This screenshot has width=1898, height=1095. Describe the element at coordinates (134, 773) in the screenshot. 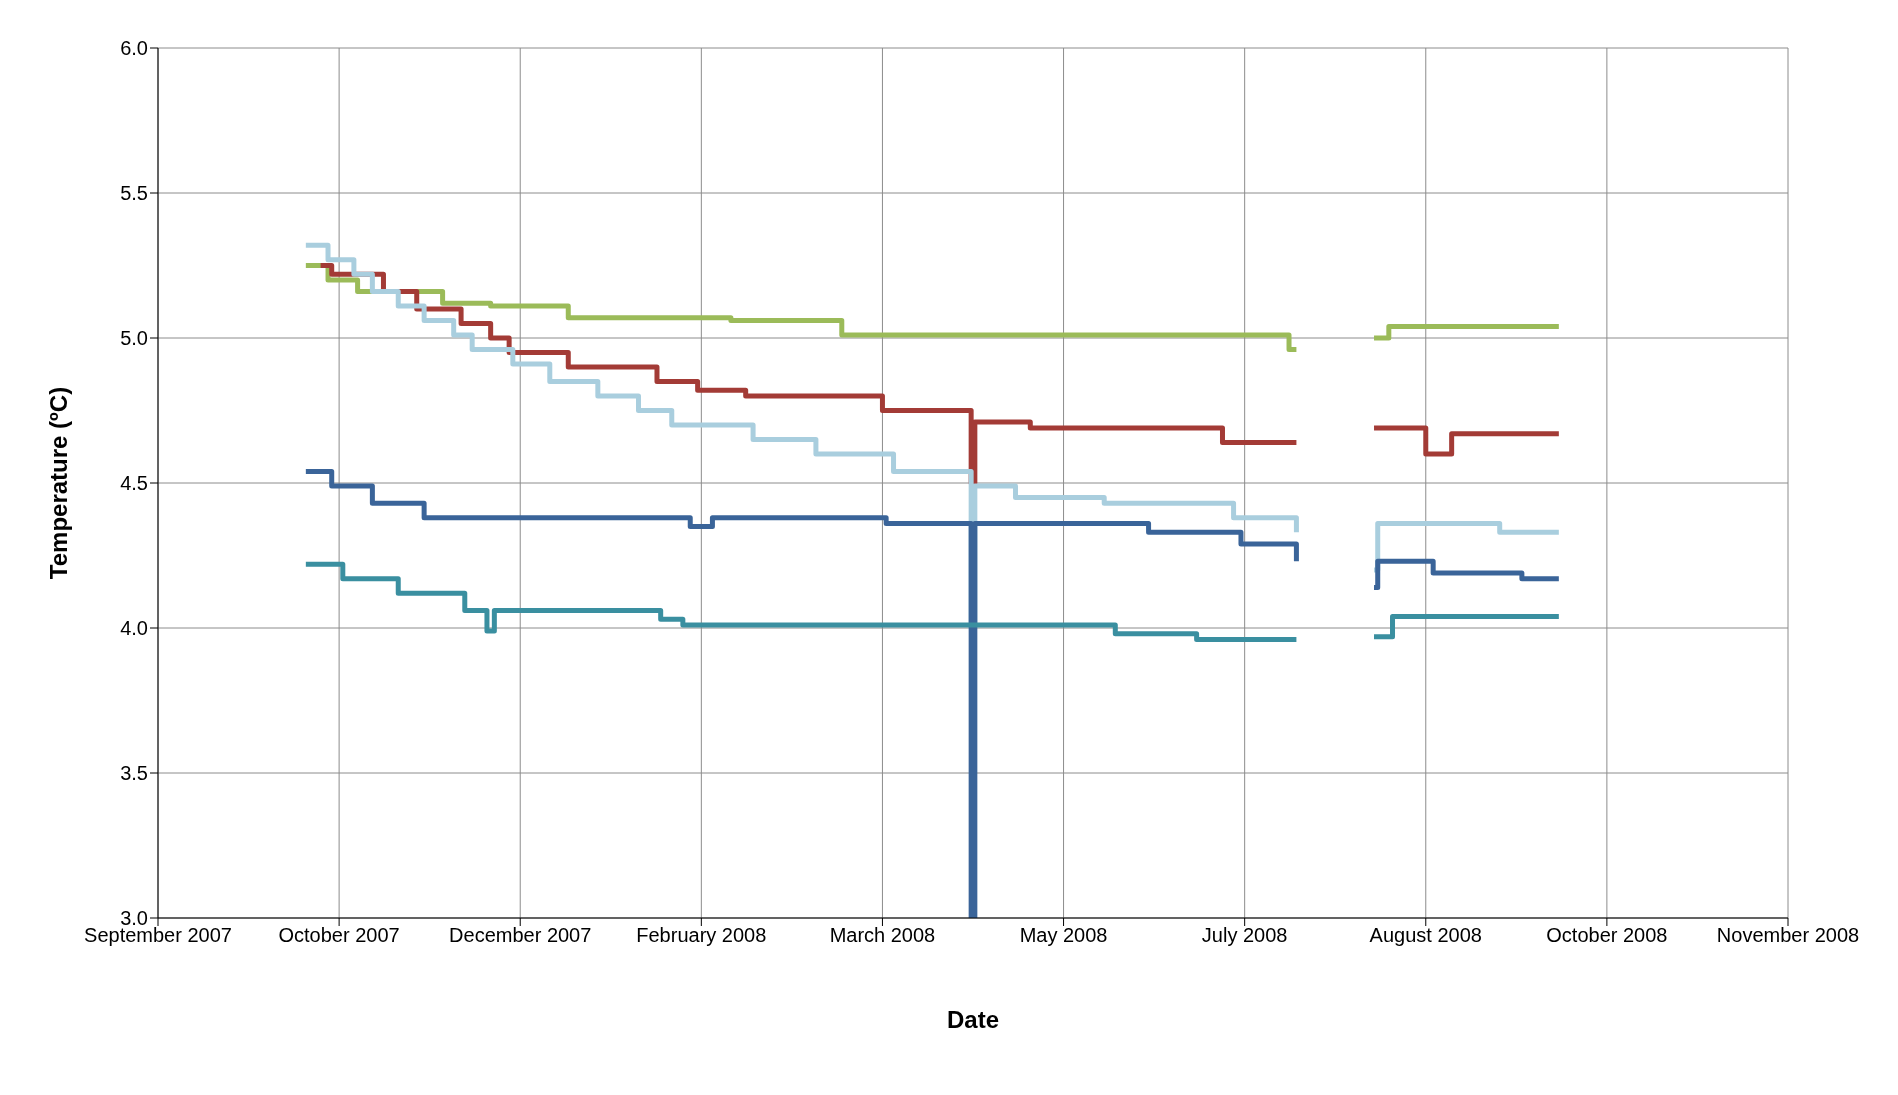

I see `y-tick-label: 3.5` at that location.